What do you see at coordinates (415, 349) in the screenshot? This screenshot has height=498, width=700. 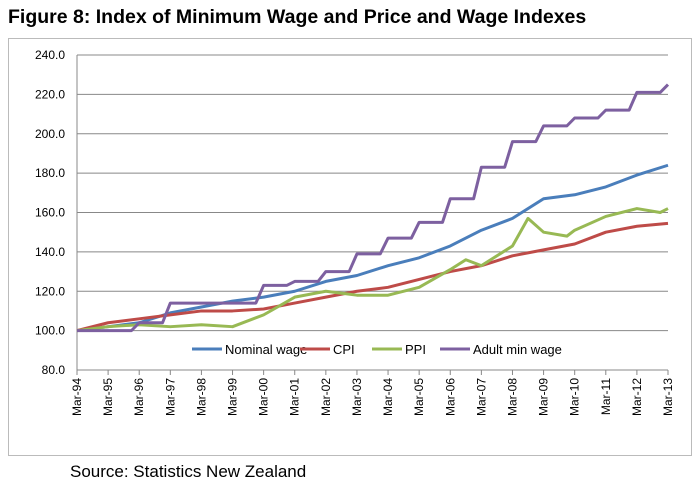 I see `legend-label: PPI` at bounding box center [415, 349].